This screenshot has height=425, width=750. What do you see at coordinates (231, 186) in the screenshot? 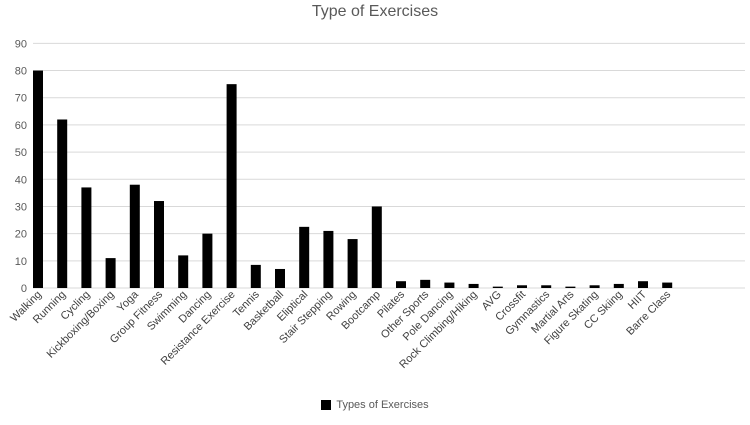
I see `bar-resistance-exercise` at bounding box center [231, 186].